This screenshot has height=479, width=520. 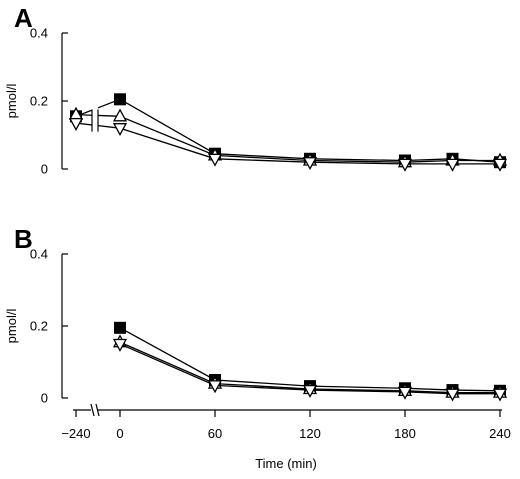 What do you see at coordinates (215, 433) in the screenshot?
I see `x-tick-label: 60` at bounding box center [215, 433].